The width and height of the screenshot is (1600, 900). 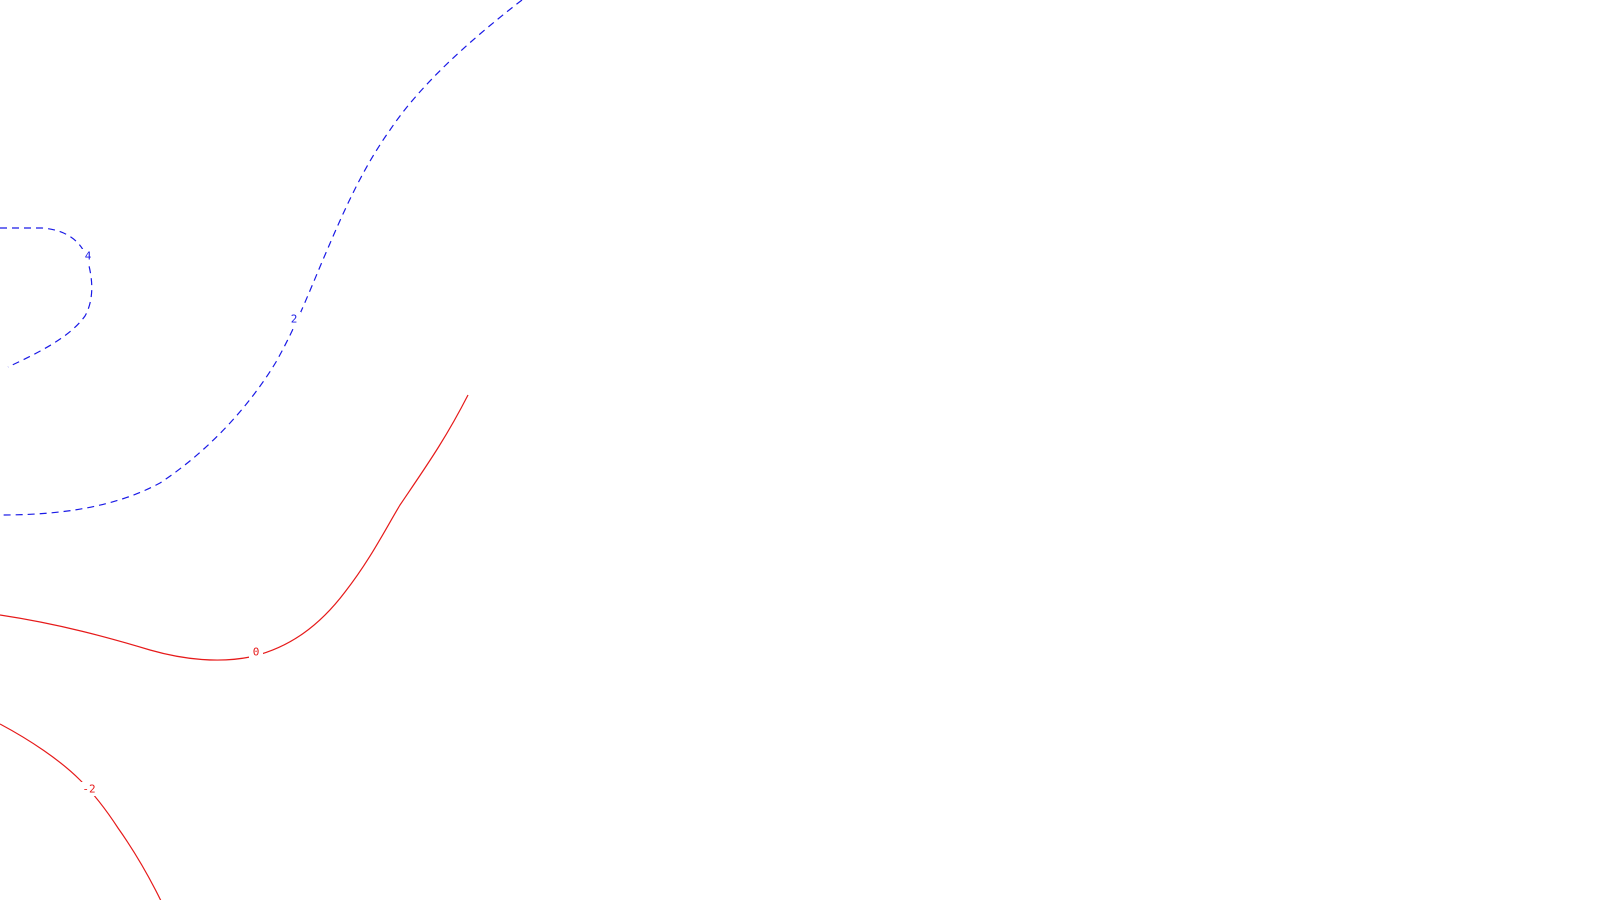 I want to click on contour-label-0: 0, so click(x=256, y=652).